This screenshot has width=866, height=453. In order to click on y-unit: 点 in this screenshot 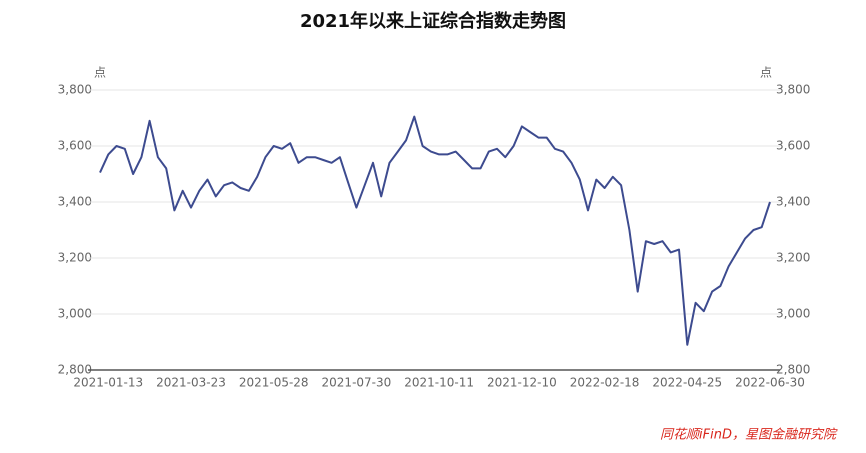, I will do `click(100, 73)`.